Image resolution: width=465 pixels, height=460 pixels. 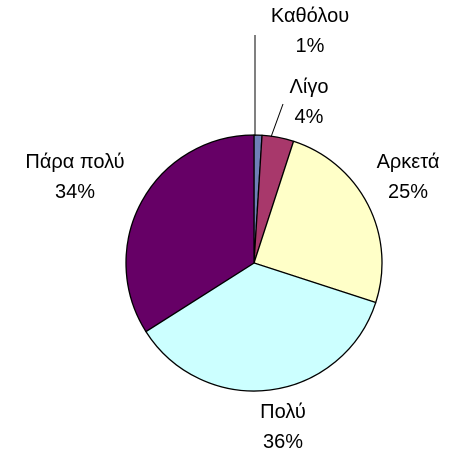 I want to click on slice-percent-label: 4%, so click(x=309, y=117).